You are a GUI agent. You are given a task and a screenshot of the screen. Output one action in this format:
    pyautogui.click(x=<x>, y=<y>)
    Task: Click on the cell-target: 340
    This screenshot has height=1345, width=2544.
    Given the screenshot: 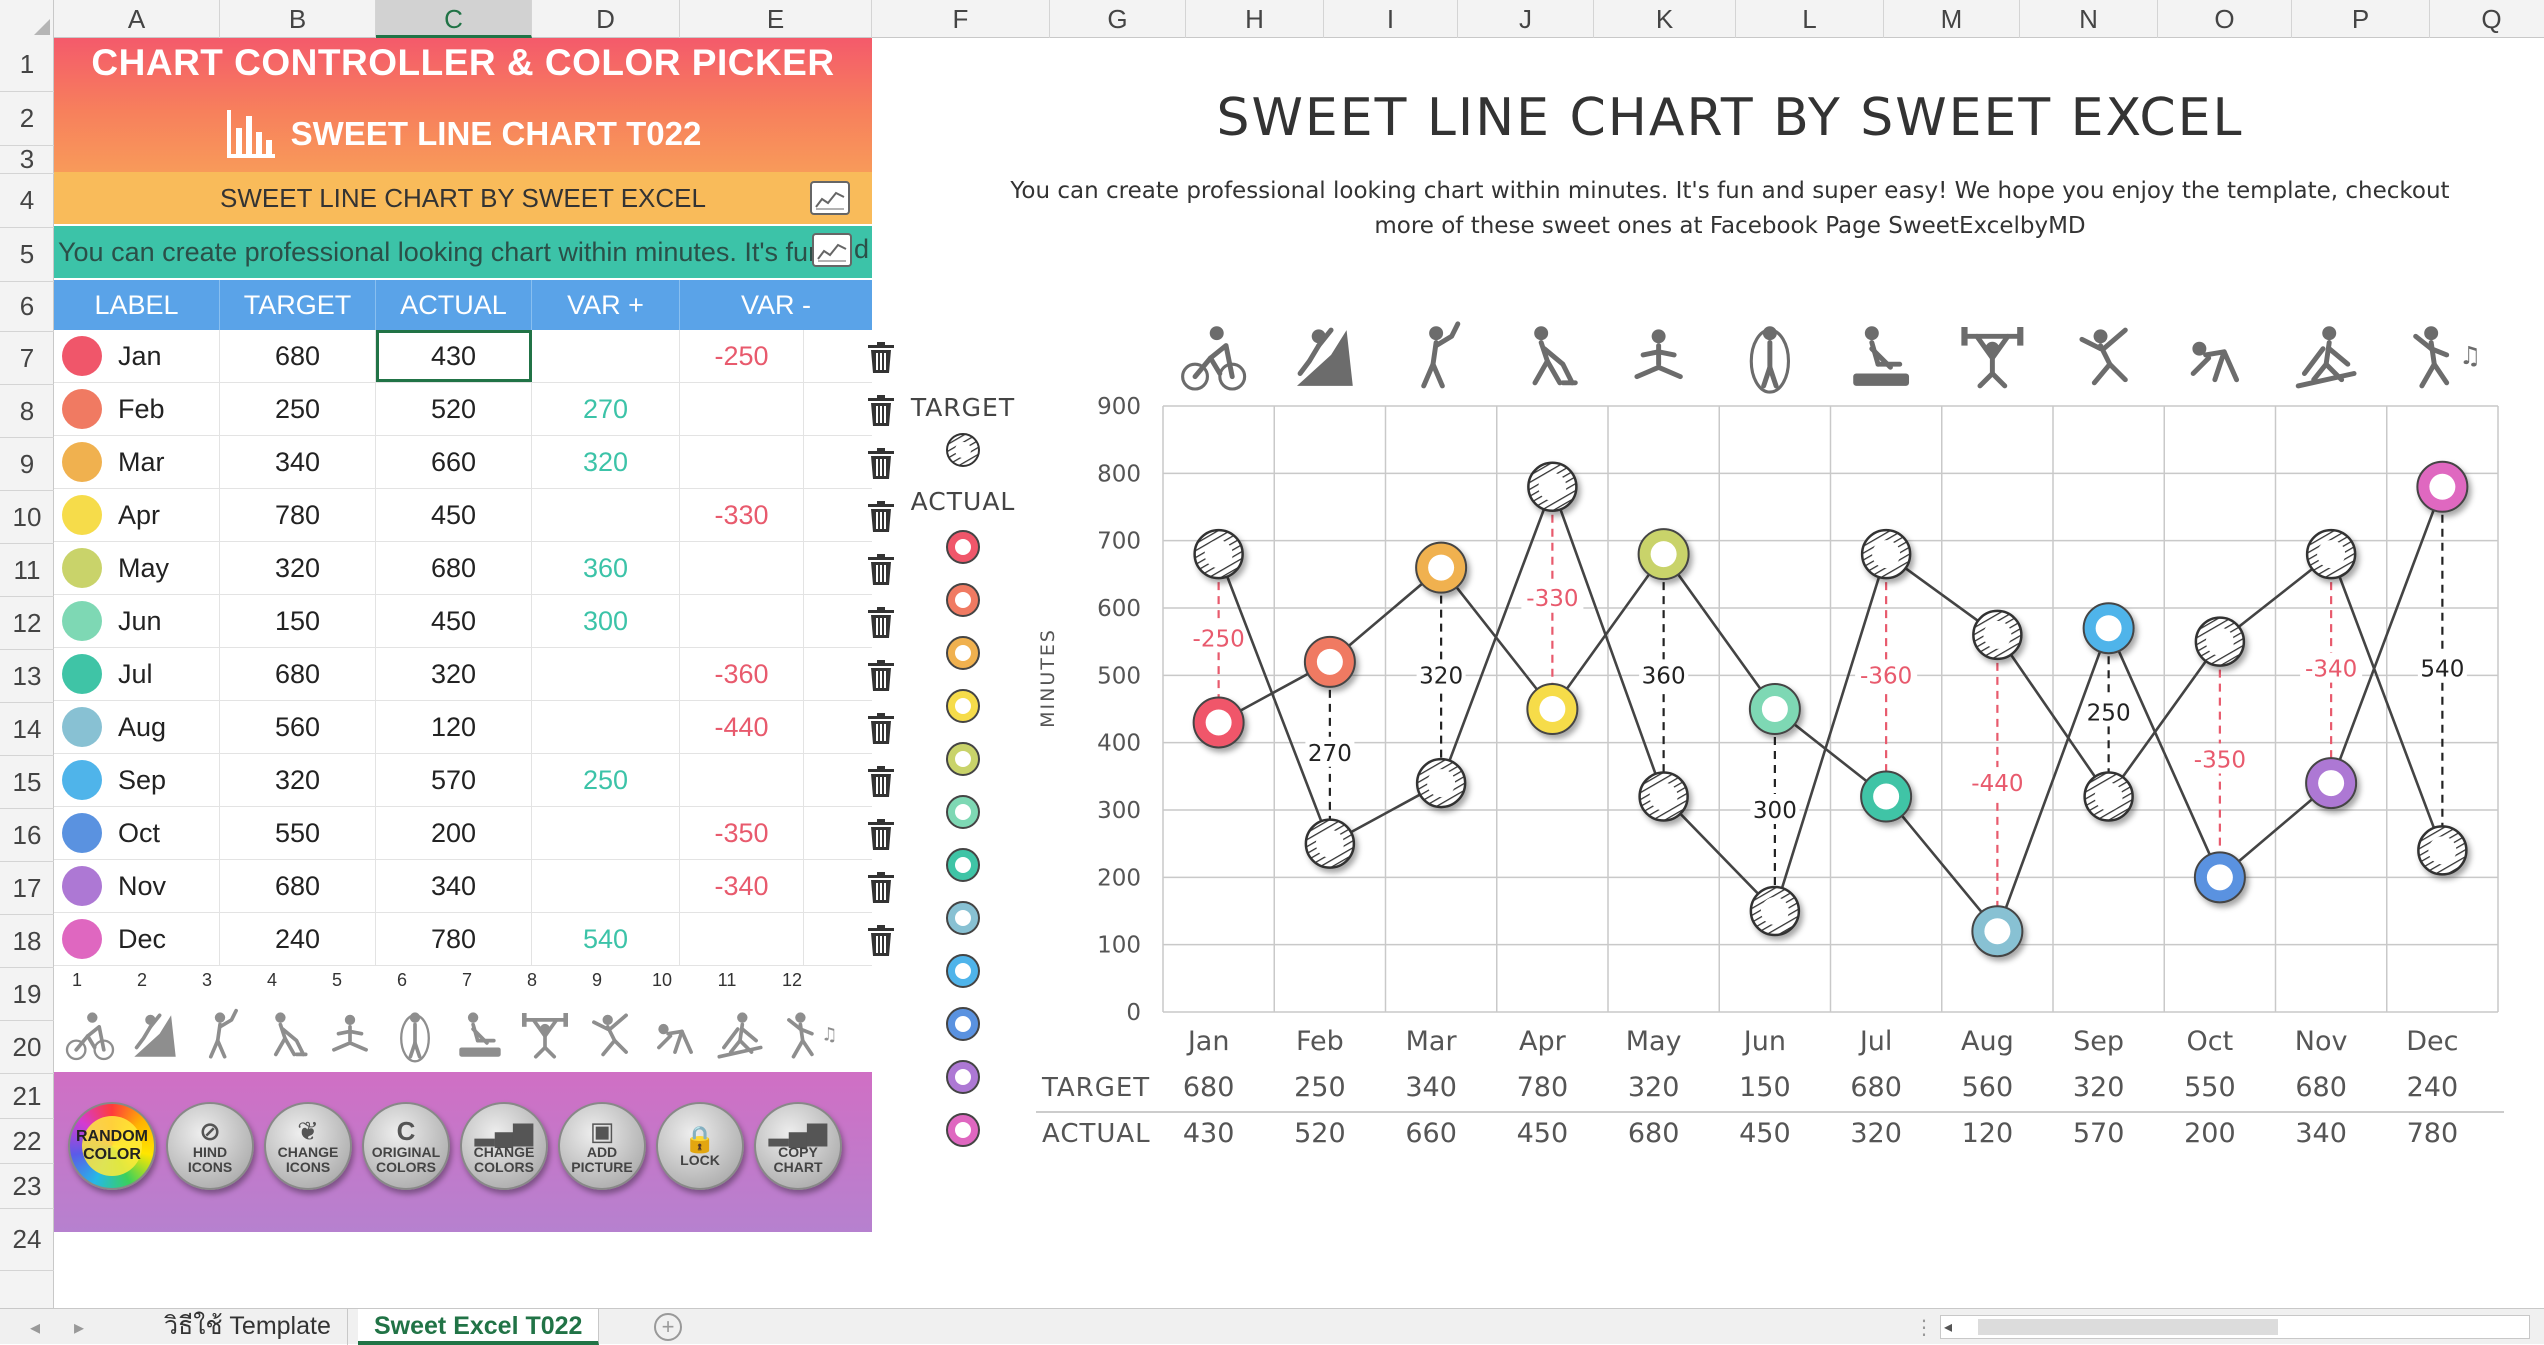 What is the action you would take?
    pyautogui.click(x=298, y=462)
    